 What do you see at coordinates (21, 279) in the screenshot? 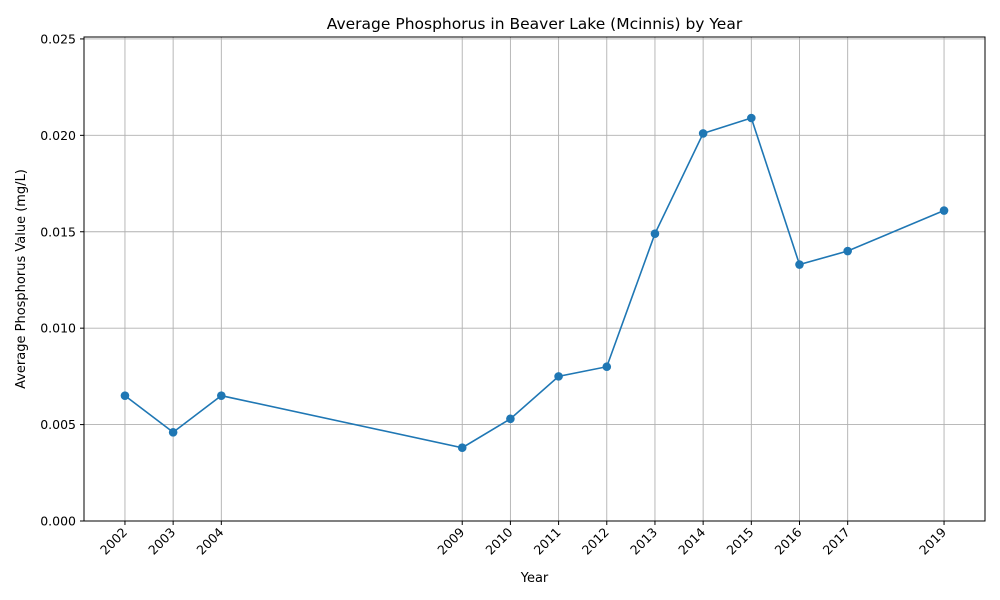
I see `y-axis-label: Average Phosphorus Value (mg/L)` at bounding box center [21, 279].